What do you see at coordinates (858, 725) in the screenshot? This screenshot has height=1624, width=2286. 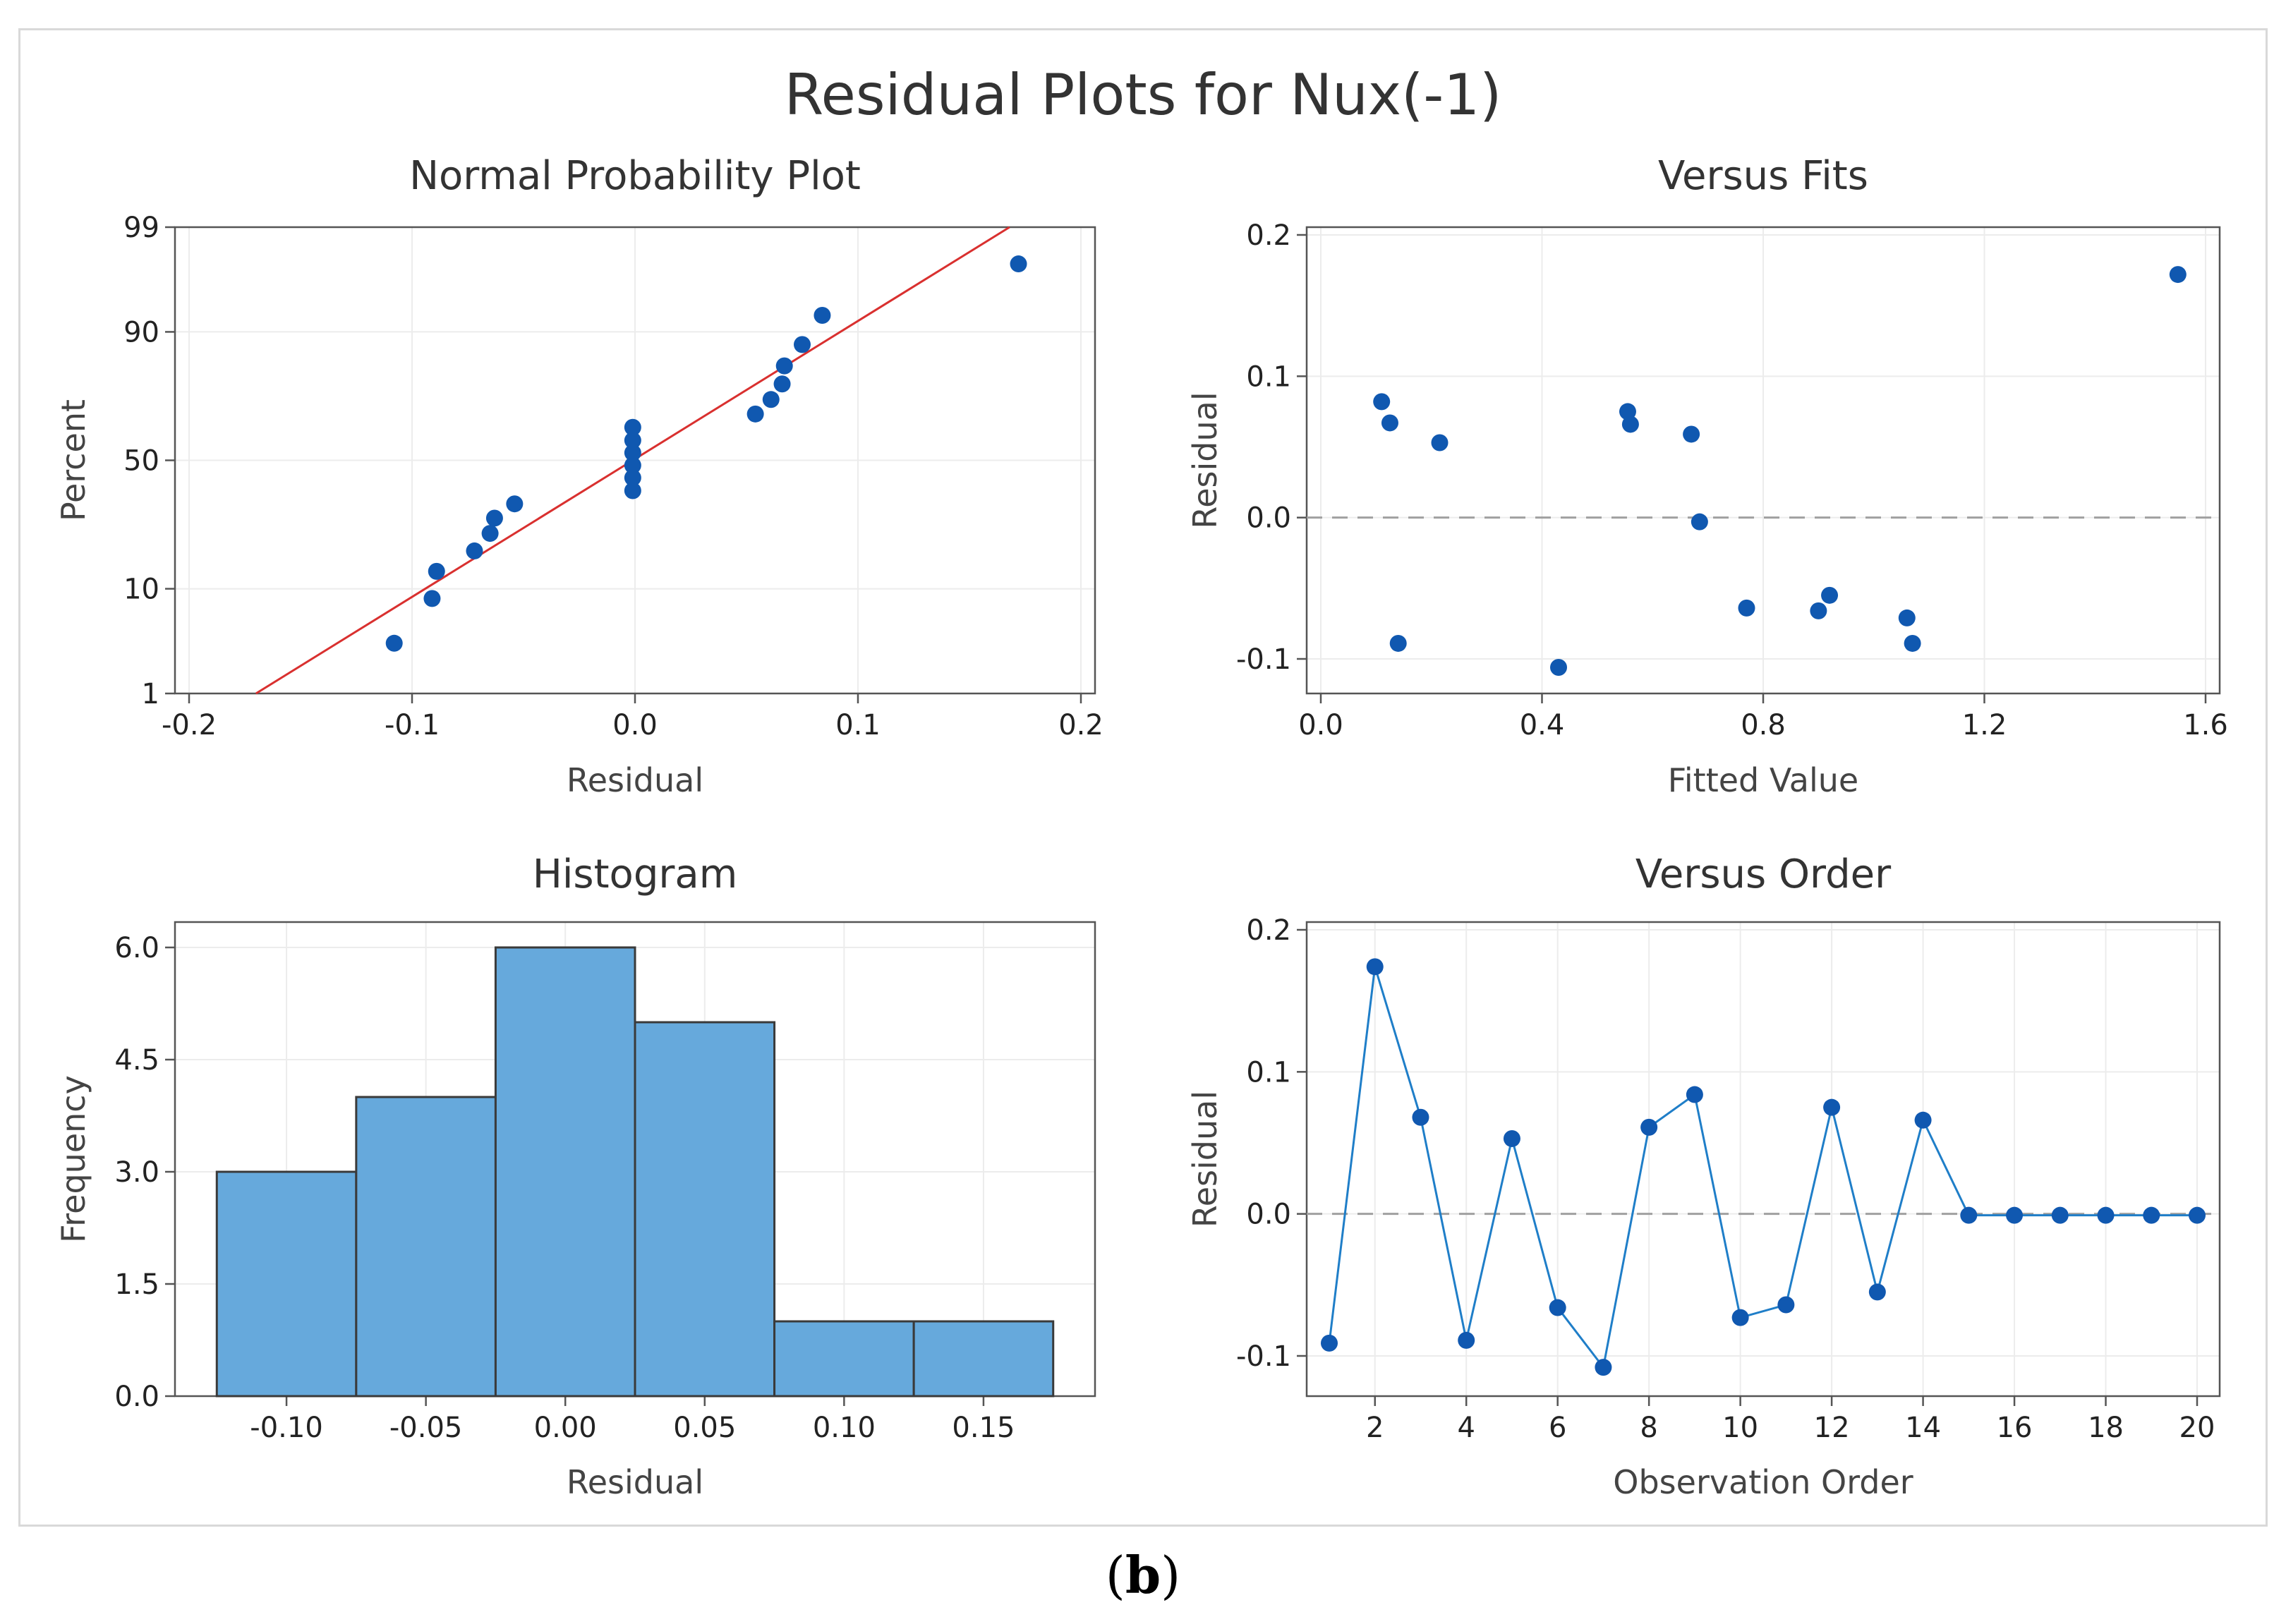 I see `x-tick-label: 0.1` at bounding box center [858, 725].